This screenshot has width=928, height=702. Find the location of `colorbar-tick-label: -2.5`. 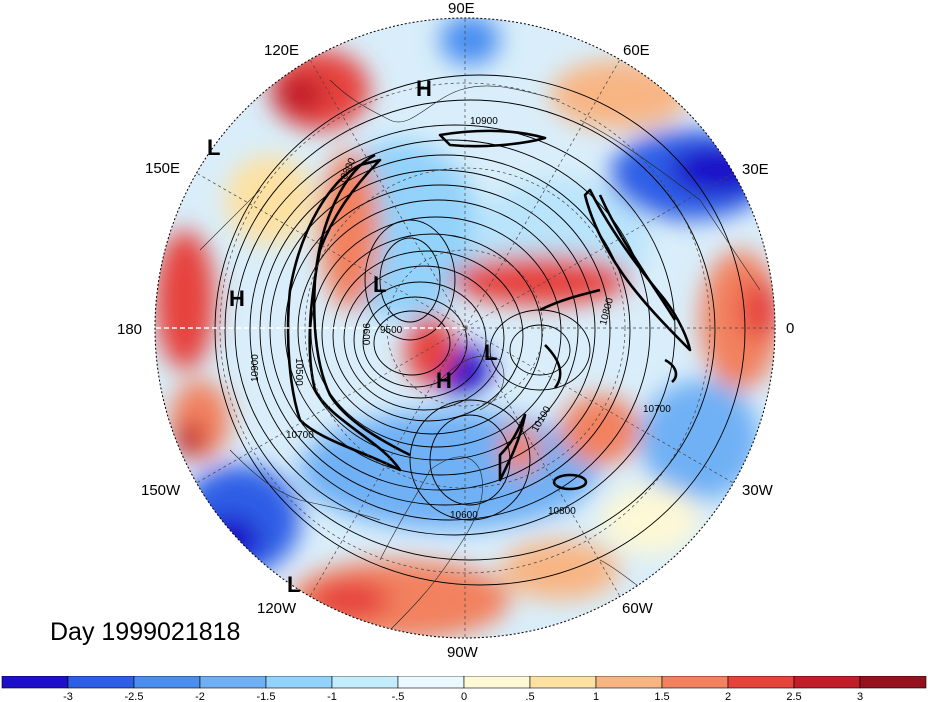

colorbar-tick-label: -2.5 is located at coordinates (134, 696).